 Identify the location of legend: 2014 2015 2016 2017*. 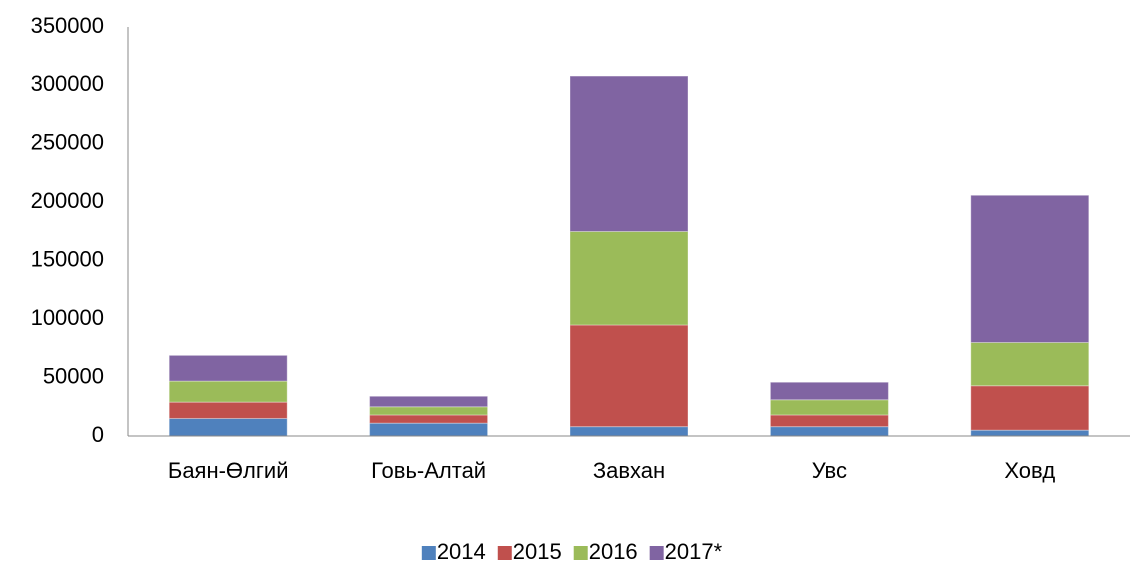
(572, 551).